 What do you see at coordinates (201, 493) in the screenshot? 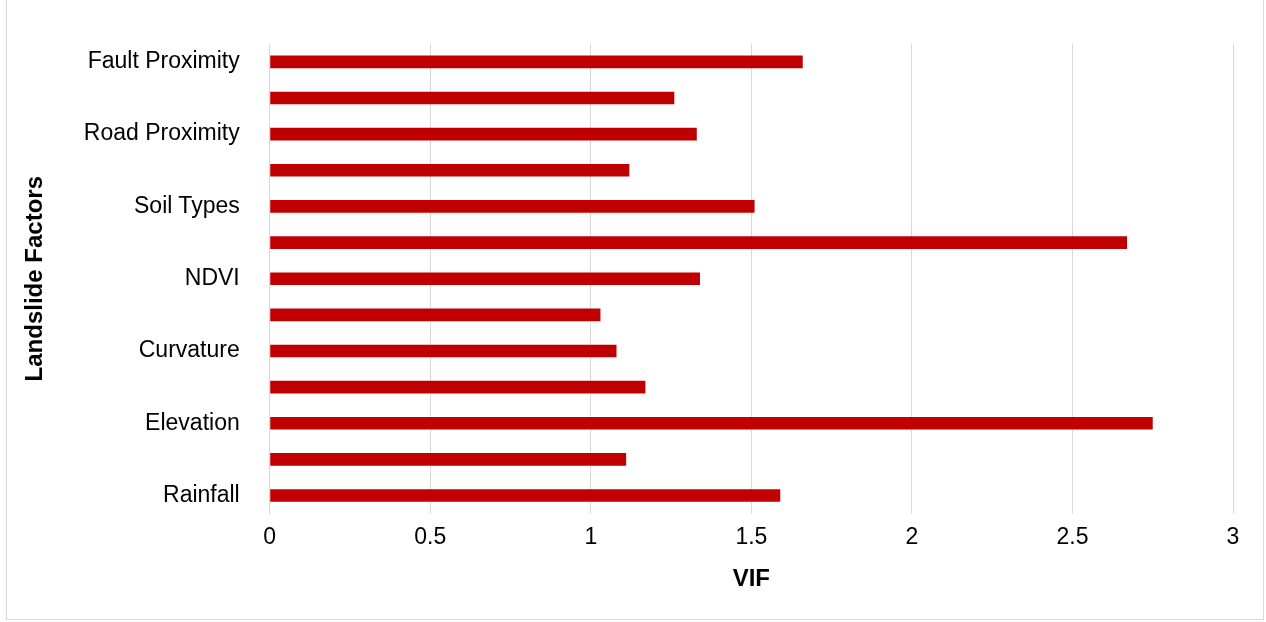
I see `y-tick-label: Rainfall` at bounding box center [201, 493].